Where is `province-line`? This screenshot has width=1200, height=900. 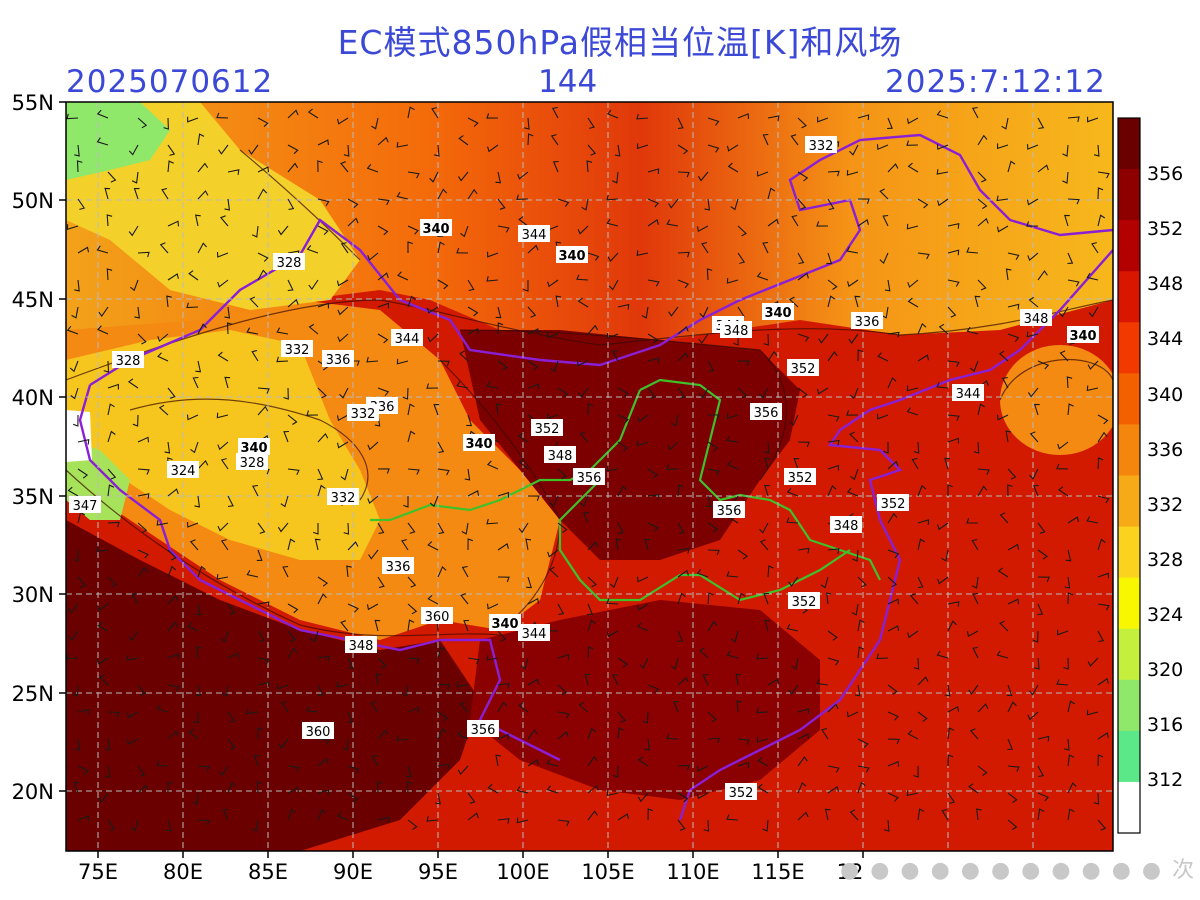
province-line is located at coordinates (625, 490).